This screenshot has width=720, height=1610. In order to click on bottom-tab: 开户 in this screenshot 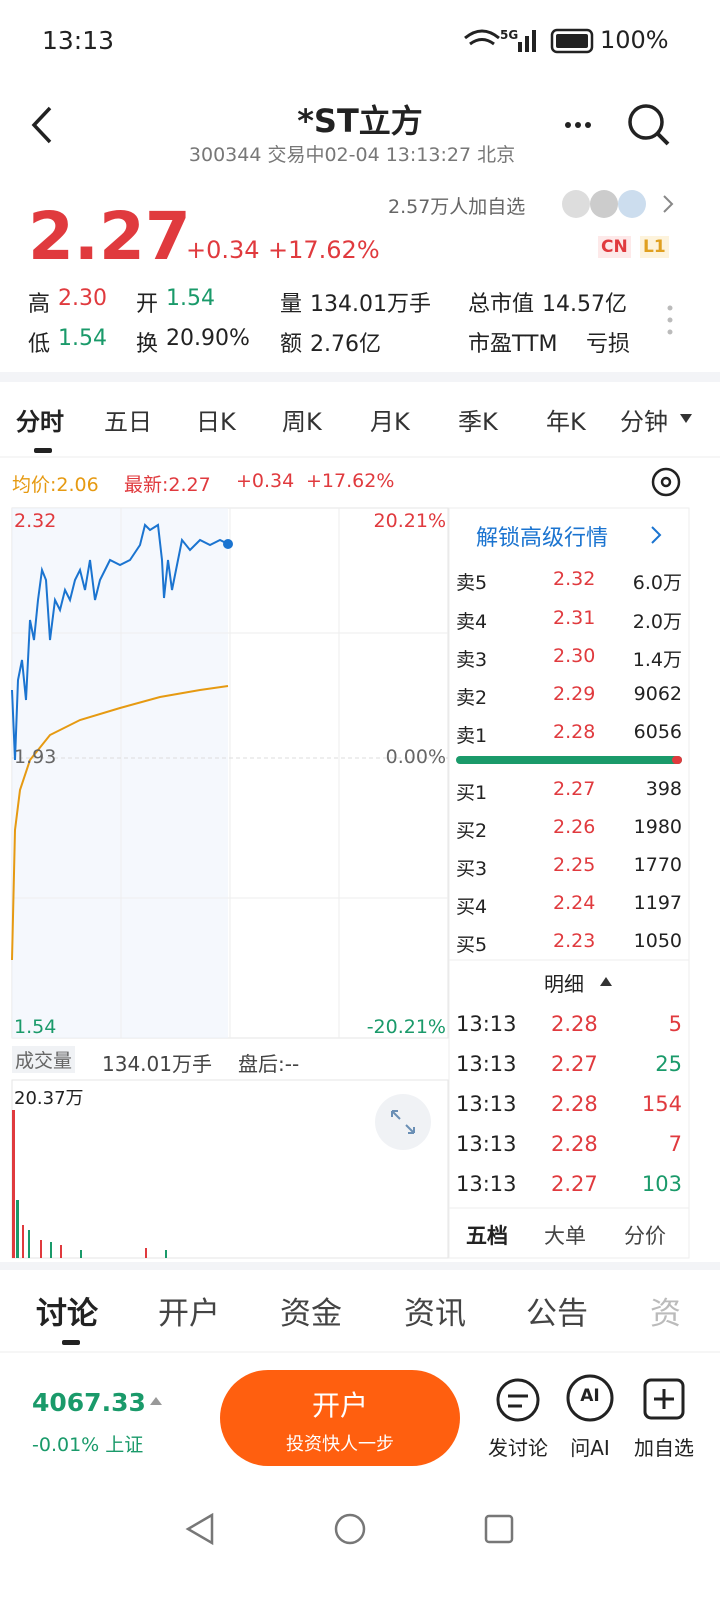, I will do `click(189, 1314)`.